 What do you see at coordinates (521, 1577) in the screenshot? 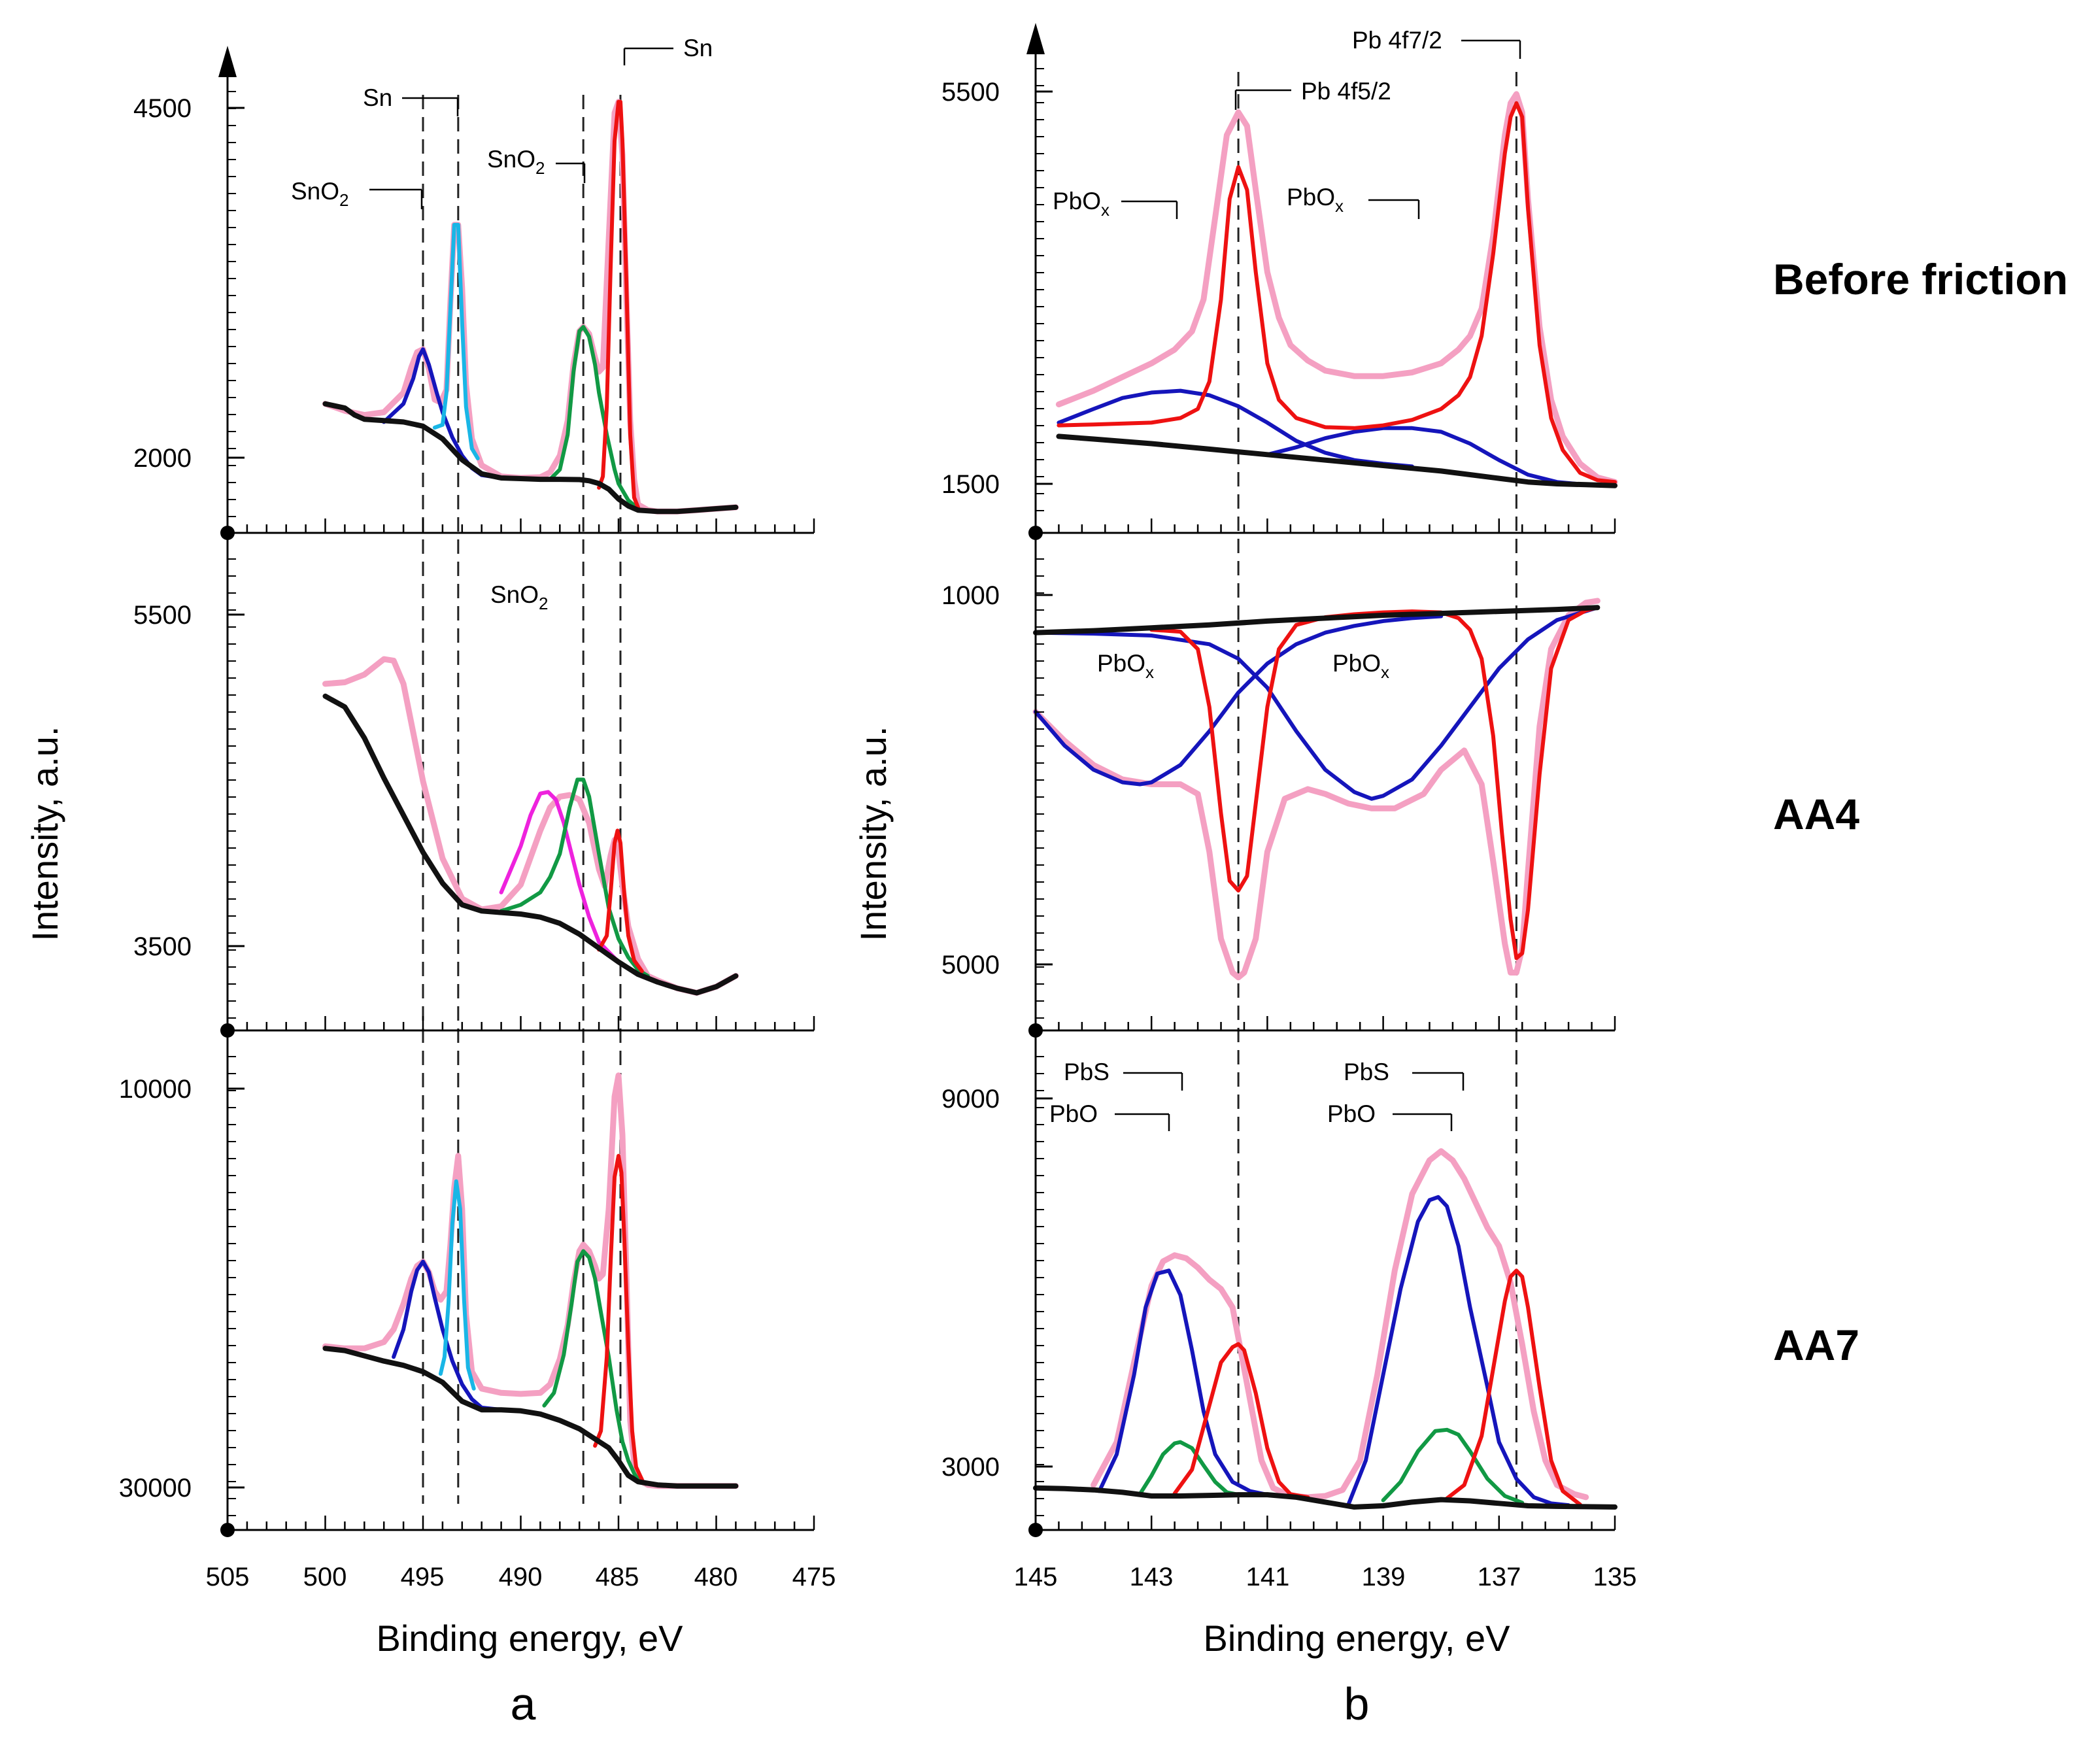
I see `panel-a-x-tick-label-3: 490` at bounding box center [521, 1577].